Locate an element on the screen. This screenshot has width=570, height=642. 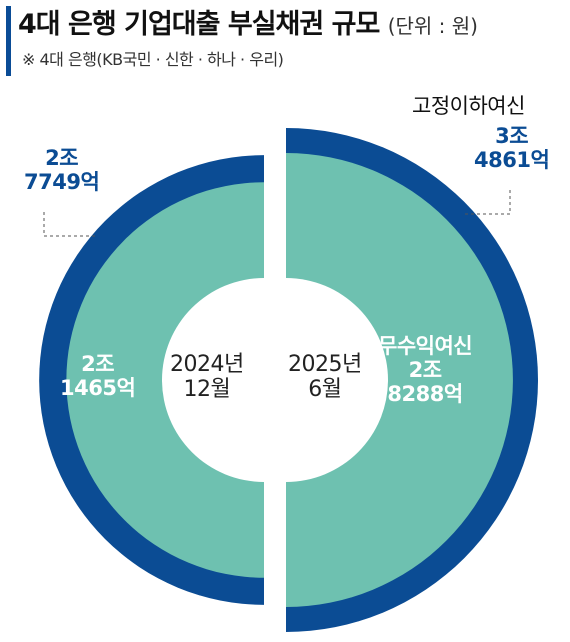
left-period-label: 2024년 12월 is located at coordinates (207, 377).